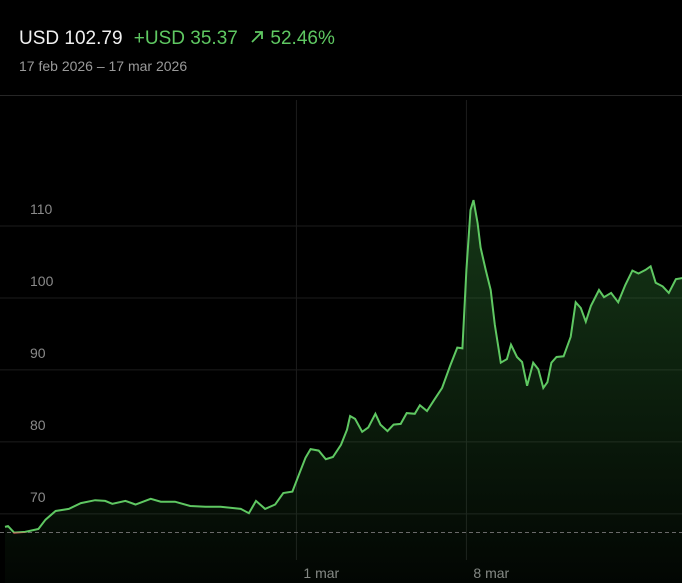 This screenshot has width=682, height=583. What do you see at coordinates (41, 209) in the screenshot?
I see `y-tick-label: 110` at bounding box center [41, 209].